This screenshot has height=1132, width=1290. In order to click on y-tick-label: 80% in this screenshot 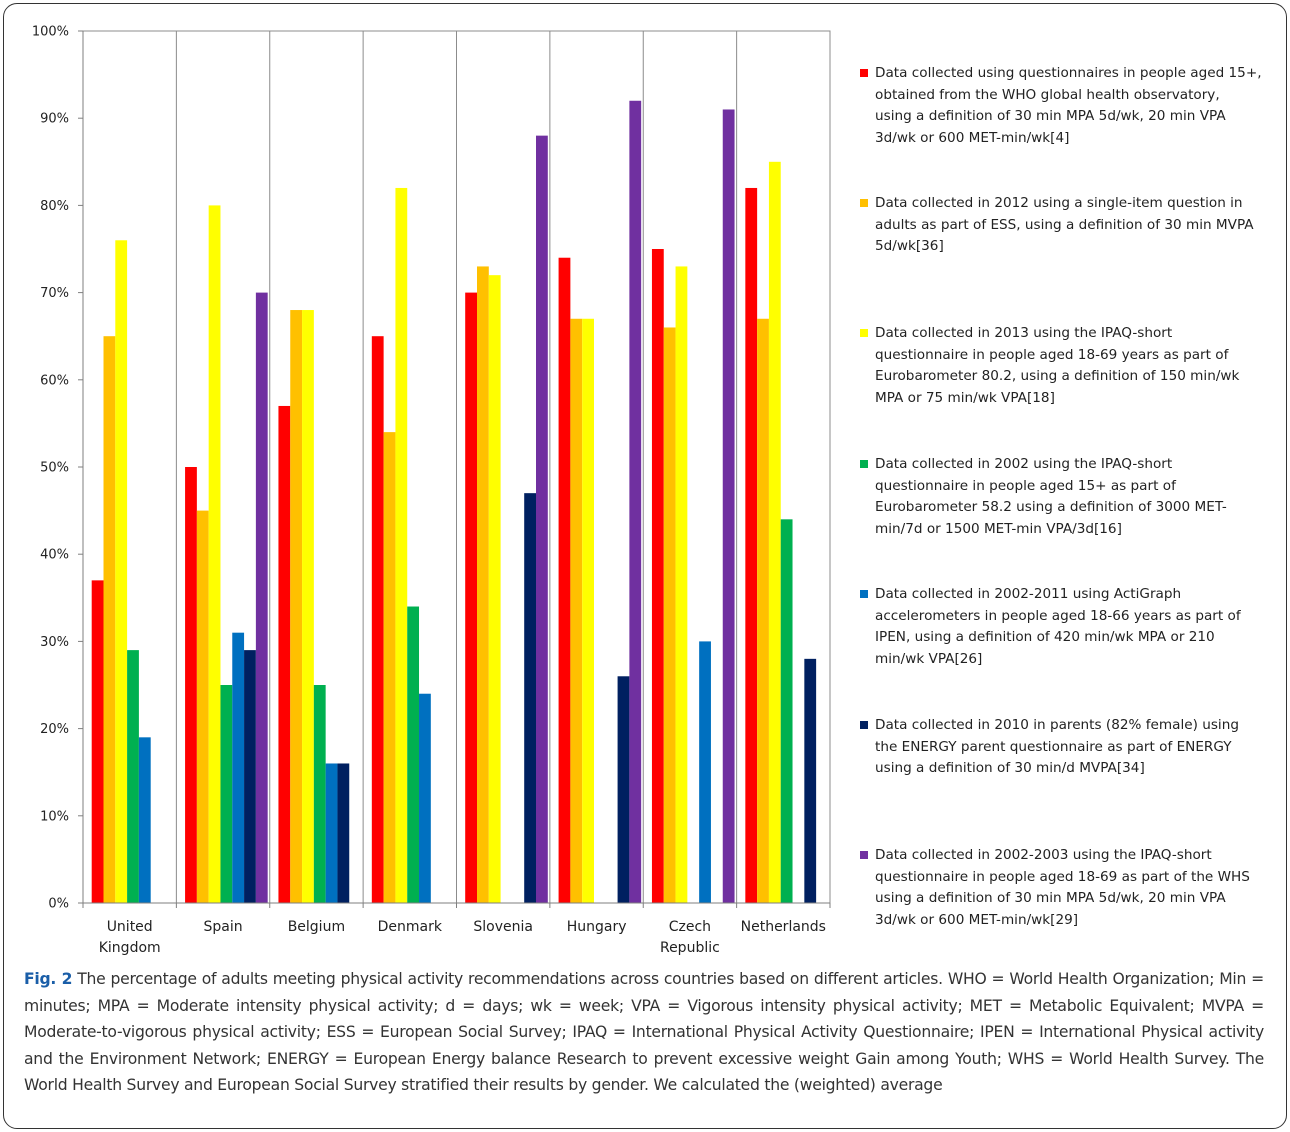, I will do `click(54, 206)`.